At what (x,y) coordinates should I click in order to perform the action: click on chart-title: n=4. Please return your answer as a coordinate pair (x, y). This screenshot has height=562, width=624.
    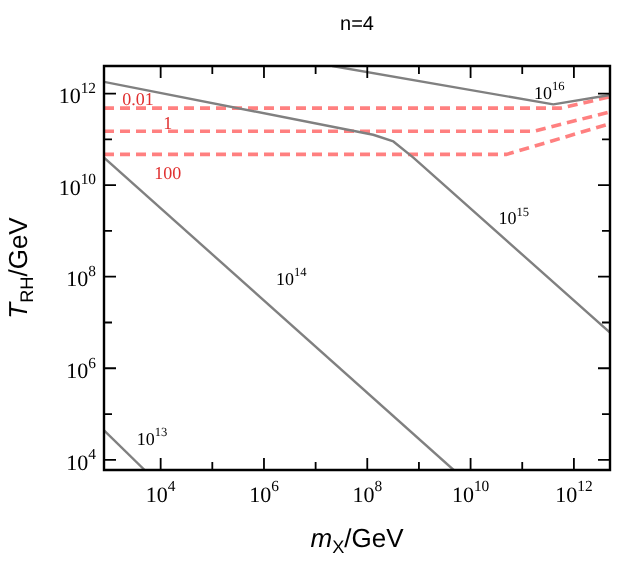
    Looking at the image, I should click on (357, 24).